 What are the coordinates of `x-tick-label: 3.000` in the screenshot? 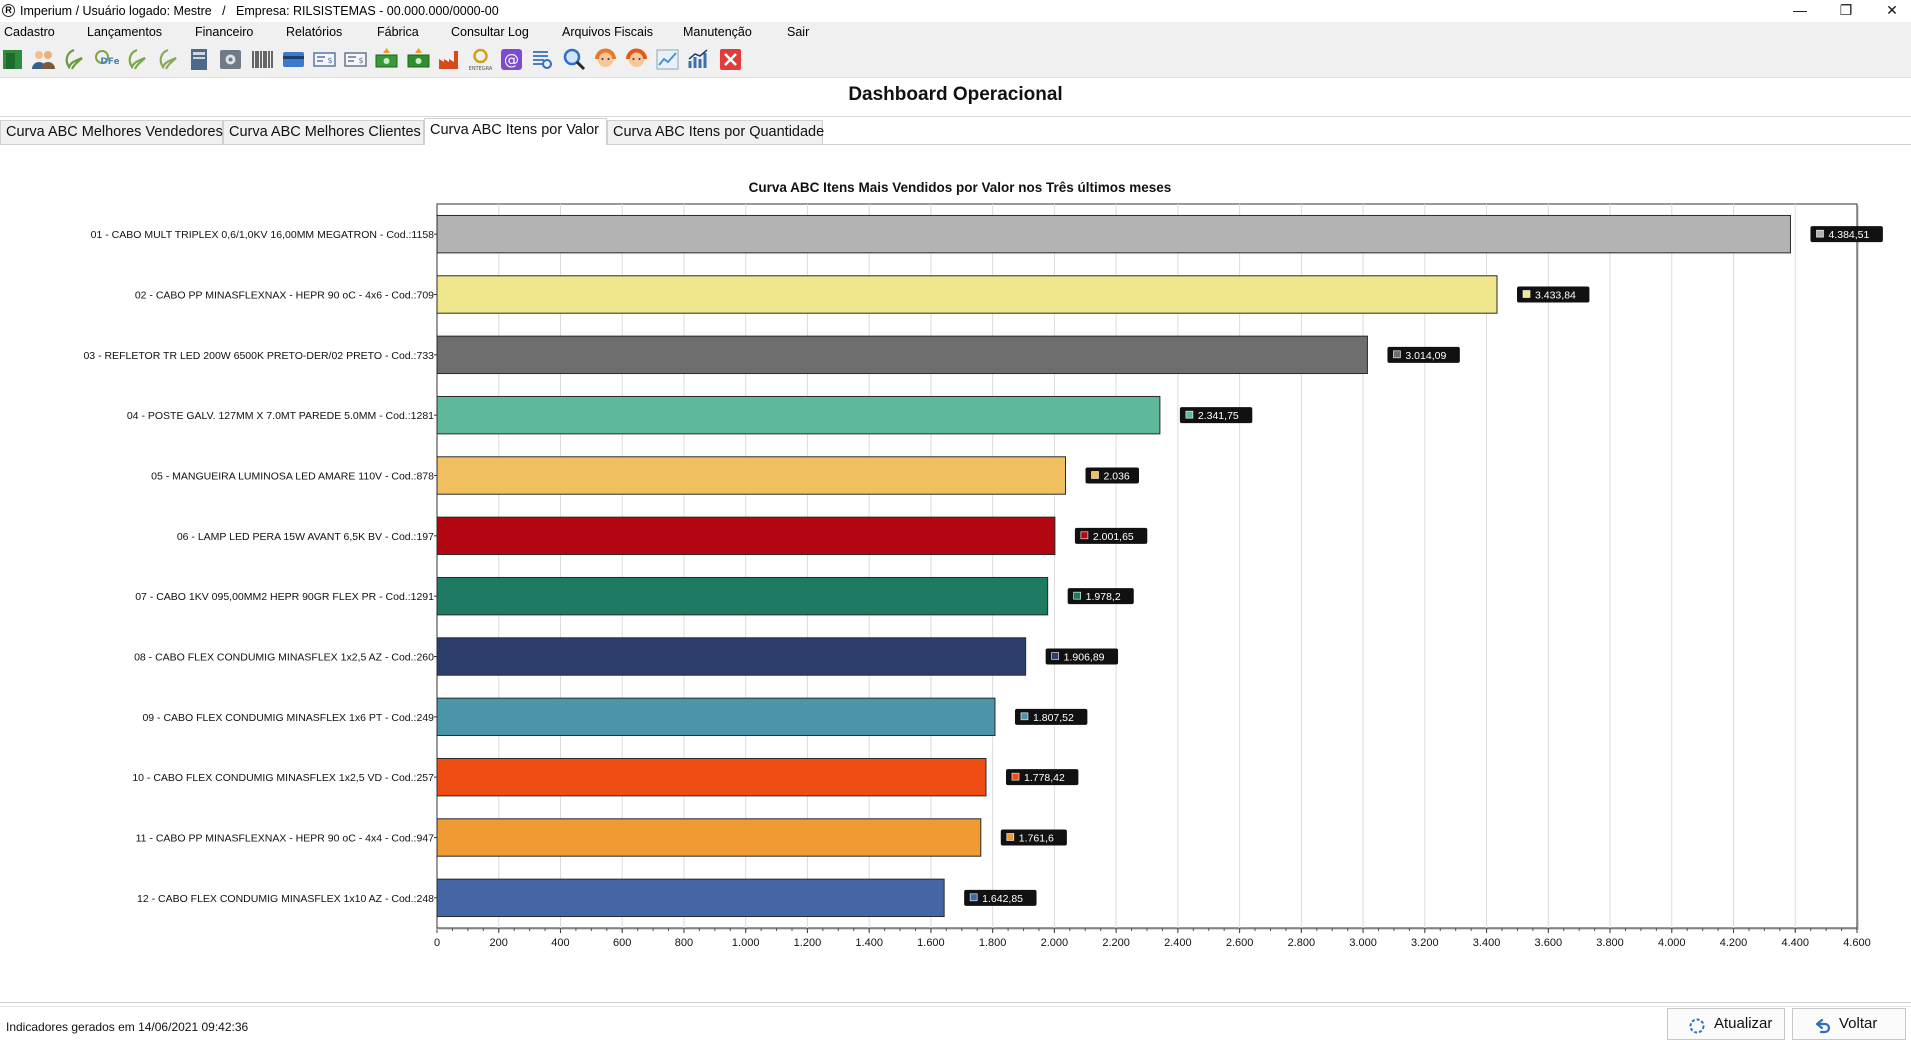 It's located at (1363, 943).